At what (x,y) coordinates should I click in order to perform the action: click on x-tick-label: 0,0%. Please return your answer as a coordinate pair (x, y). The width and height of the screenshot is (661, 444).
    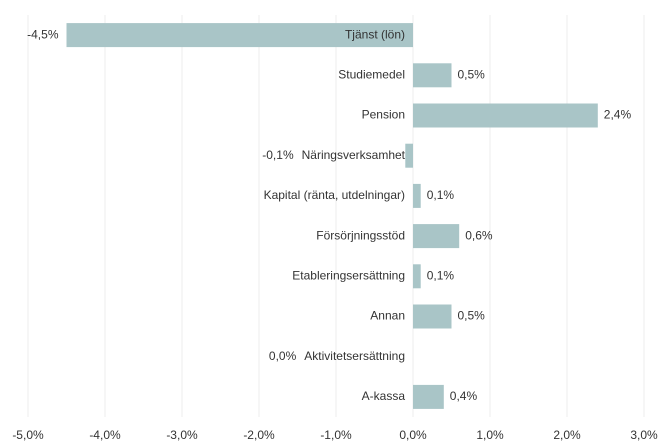
    Looking at the image, I should click on (413, 435).